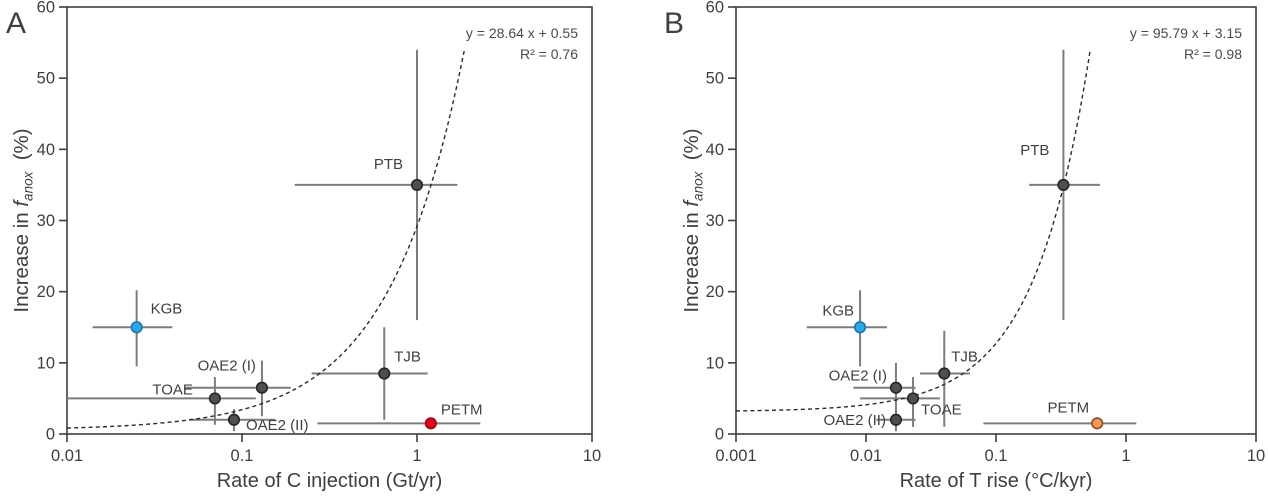 Image resolution: width=1268 pixels, height=499 pixels. What do you see at coordinates (1213, 54) in the screenshot?
I see `fit-r2-label: R² = 0.98` at bounding box center [1213, 54].